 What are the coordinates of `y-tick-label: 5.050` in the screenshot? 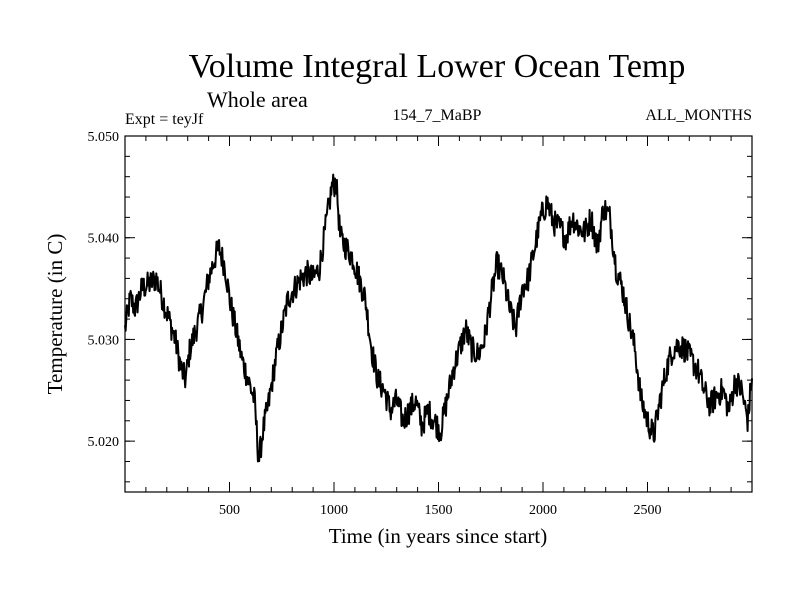 It's located at (104, 137).